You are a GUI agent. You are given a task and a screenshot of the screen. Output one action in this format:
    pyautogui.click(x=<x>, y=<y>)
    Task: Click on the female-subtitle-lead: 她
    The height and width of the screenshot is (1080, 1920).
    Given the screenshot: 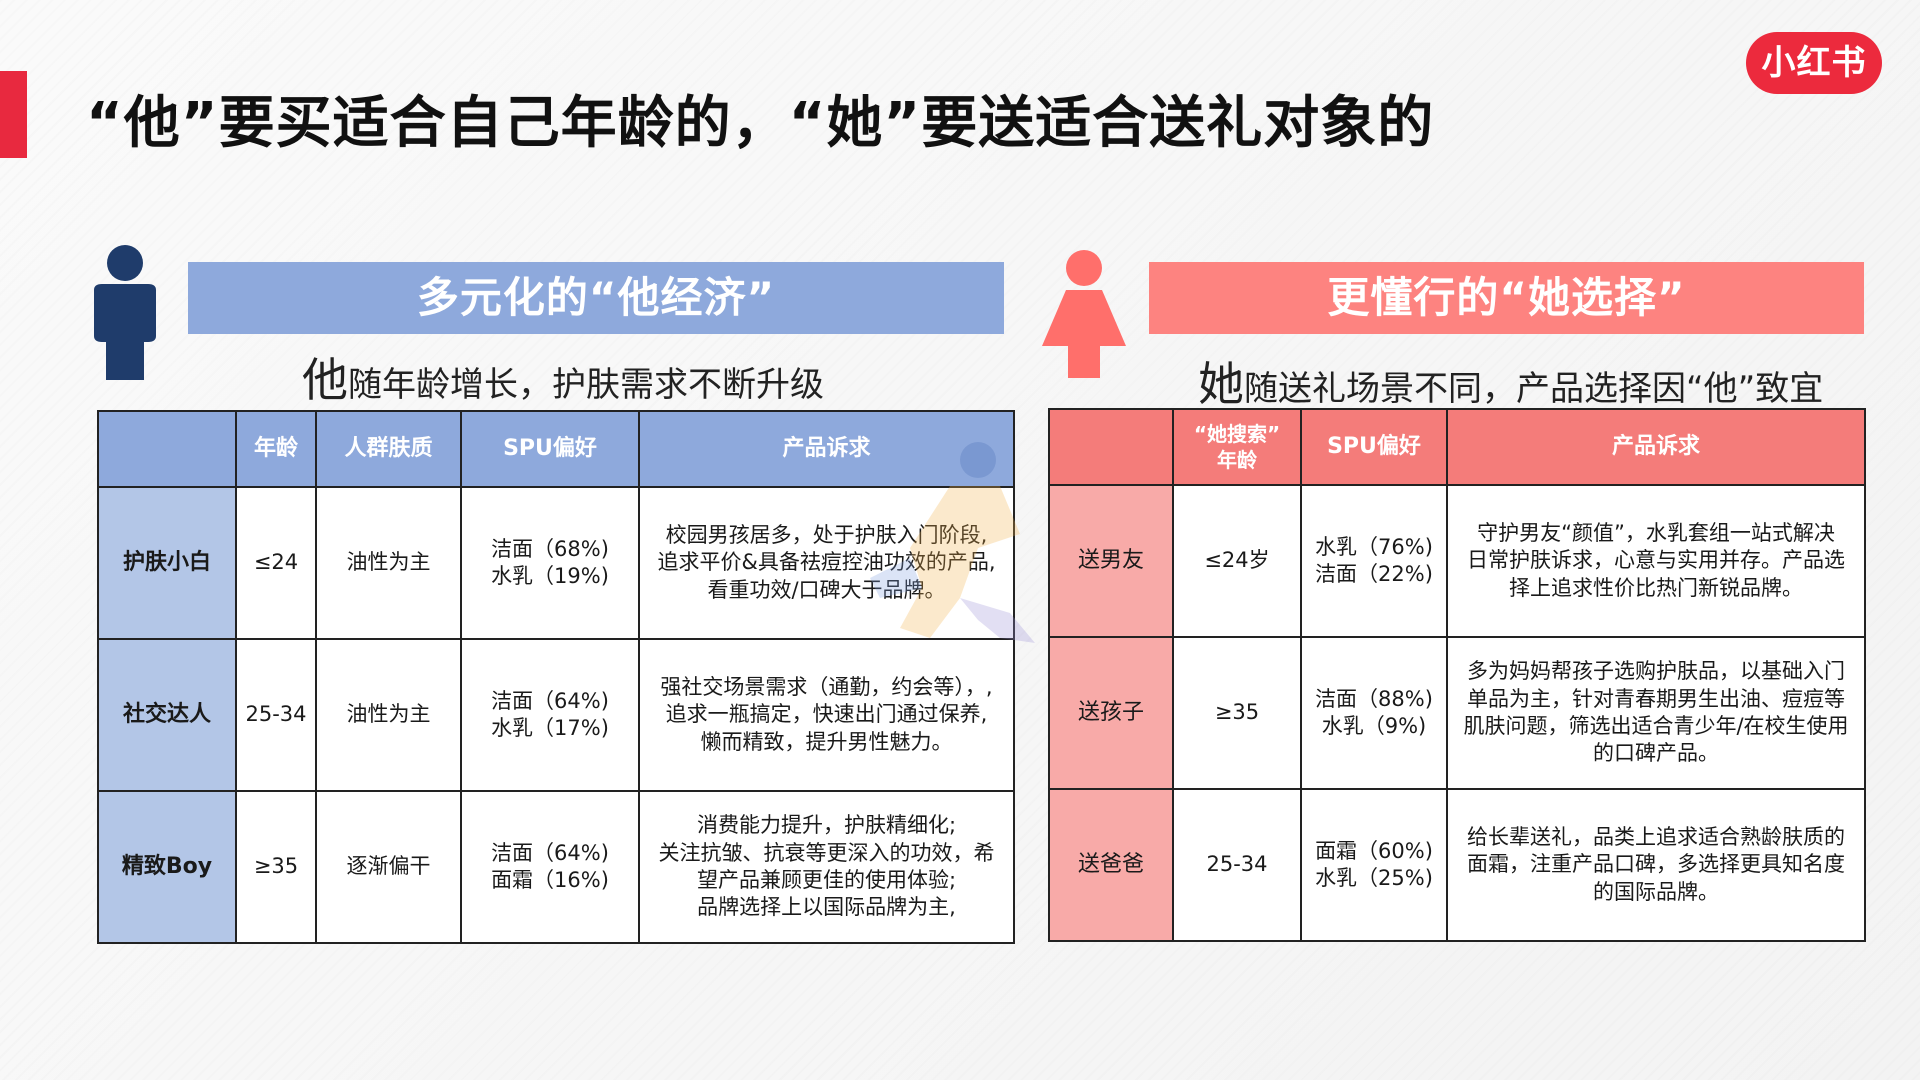 What is the action you would take?
    pyautogui.click(x=1221, y=384)
    